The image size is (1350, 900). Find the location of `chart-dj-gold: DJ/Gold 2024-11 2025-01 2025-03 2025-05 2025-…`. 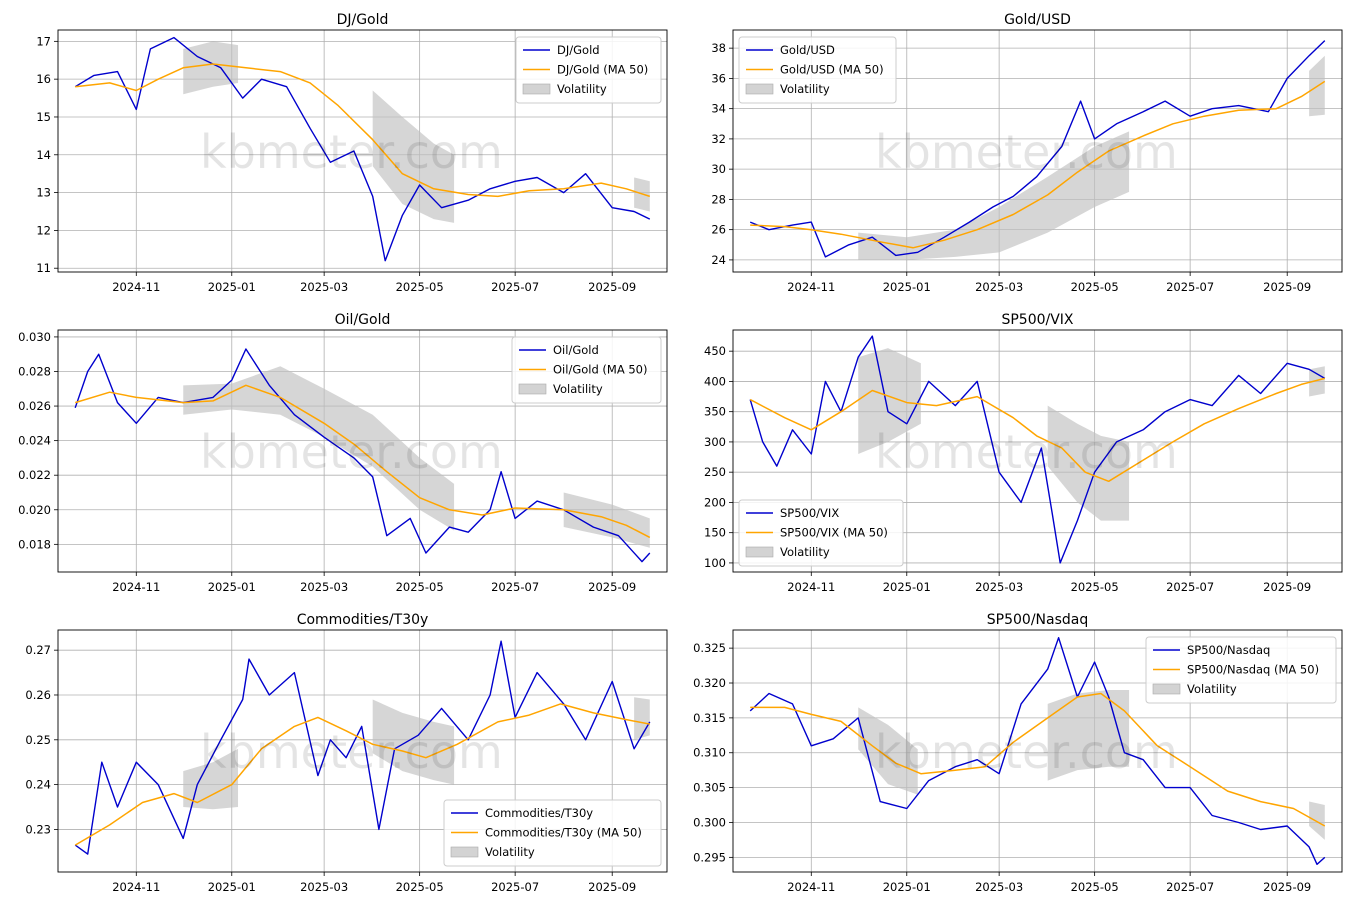

chart-dj-gold: DJ/Gold 2024-11 2025-01 2025-03 2025-05 2025-… is located at coordinates (352, 153).